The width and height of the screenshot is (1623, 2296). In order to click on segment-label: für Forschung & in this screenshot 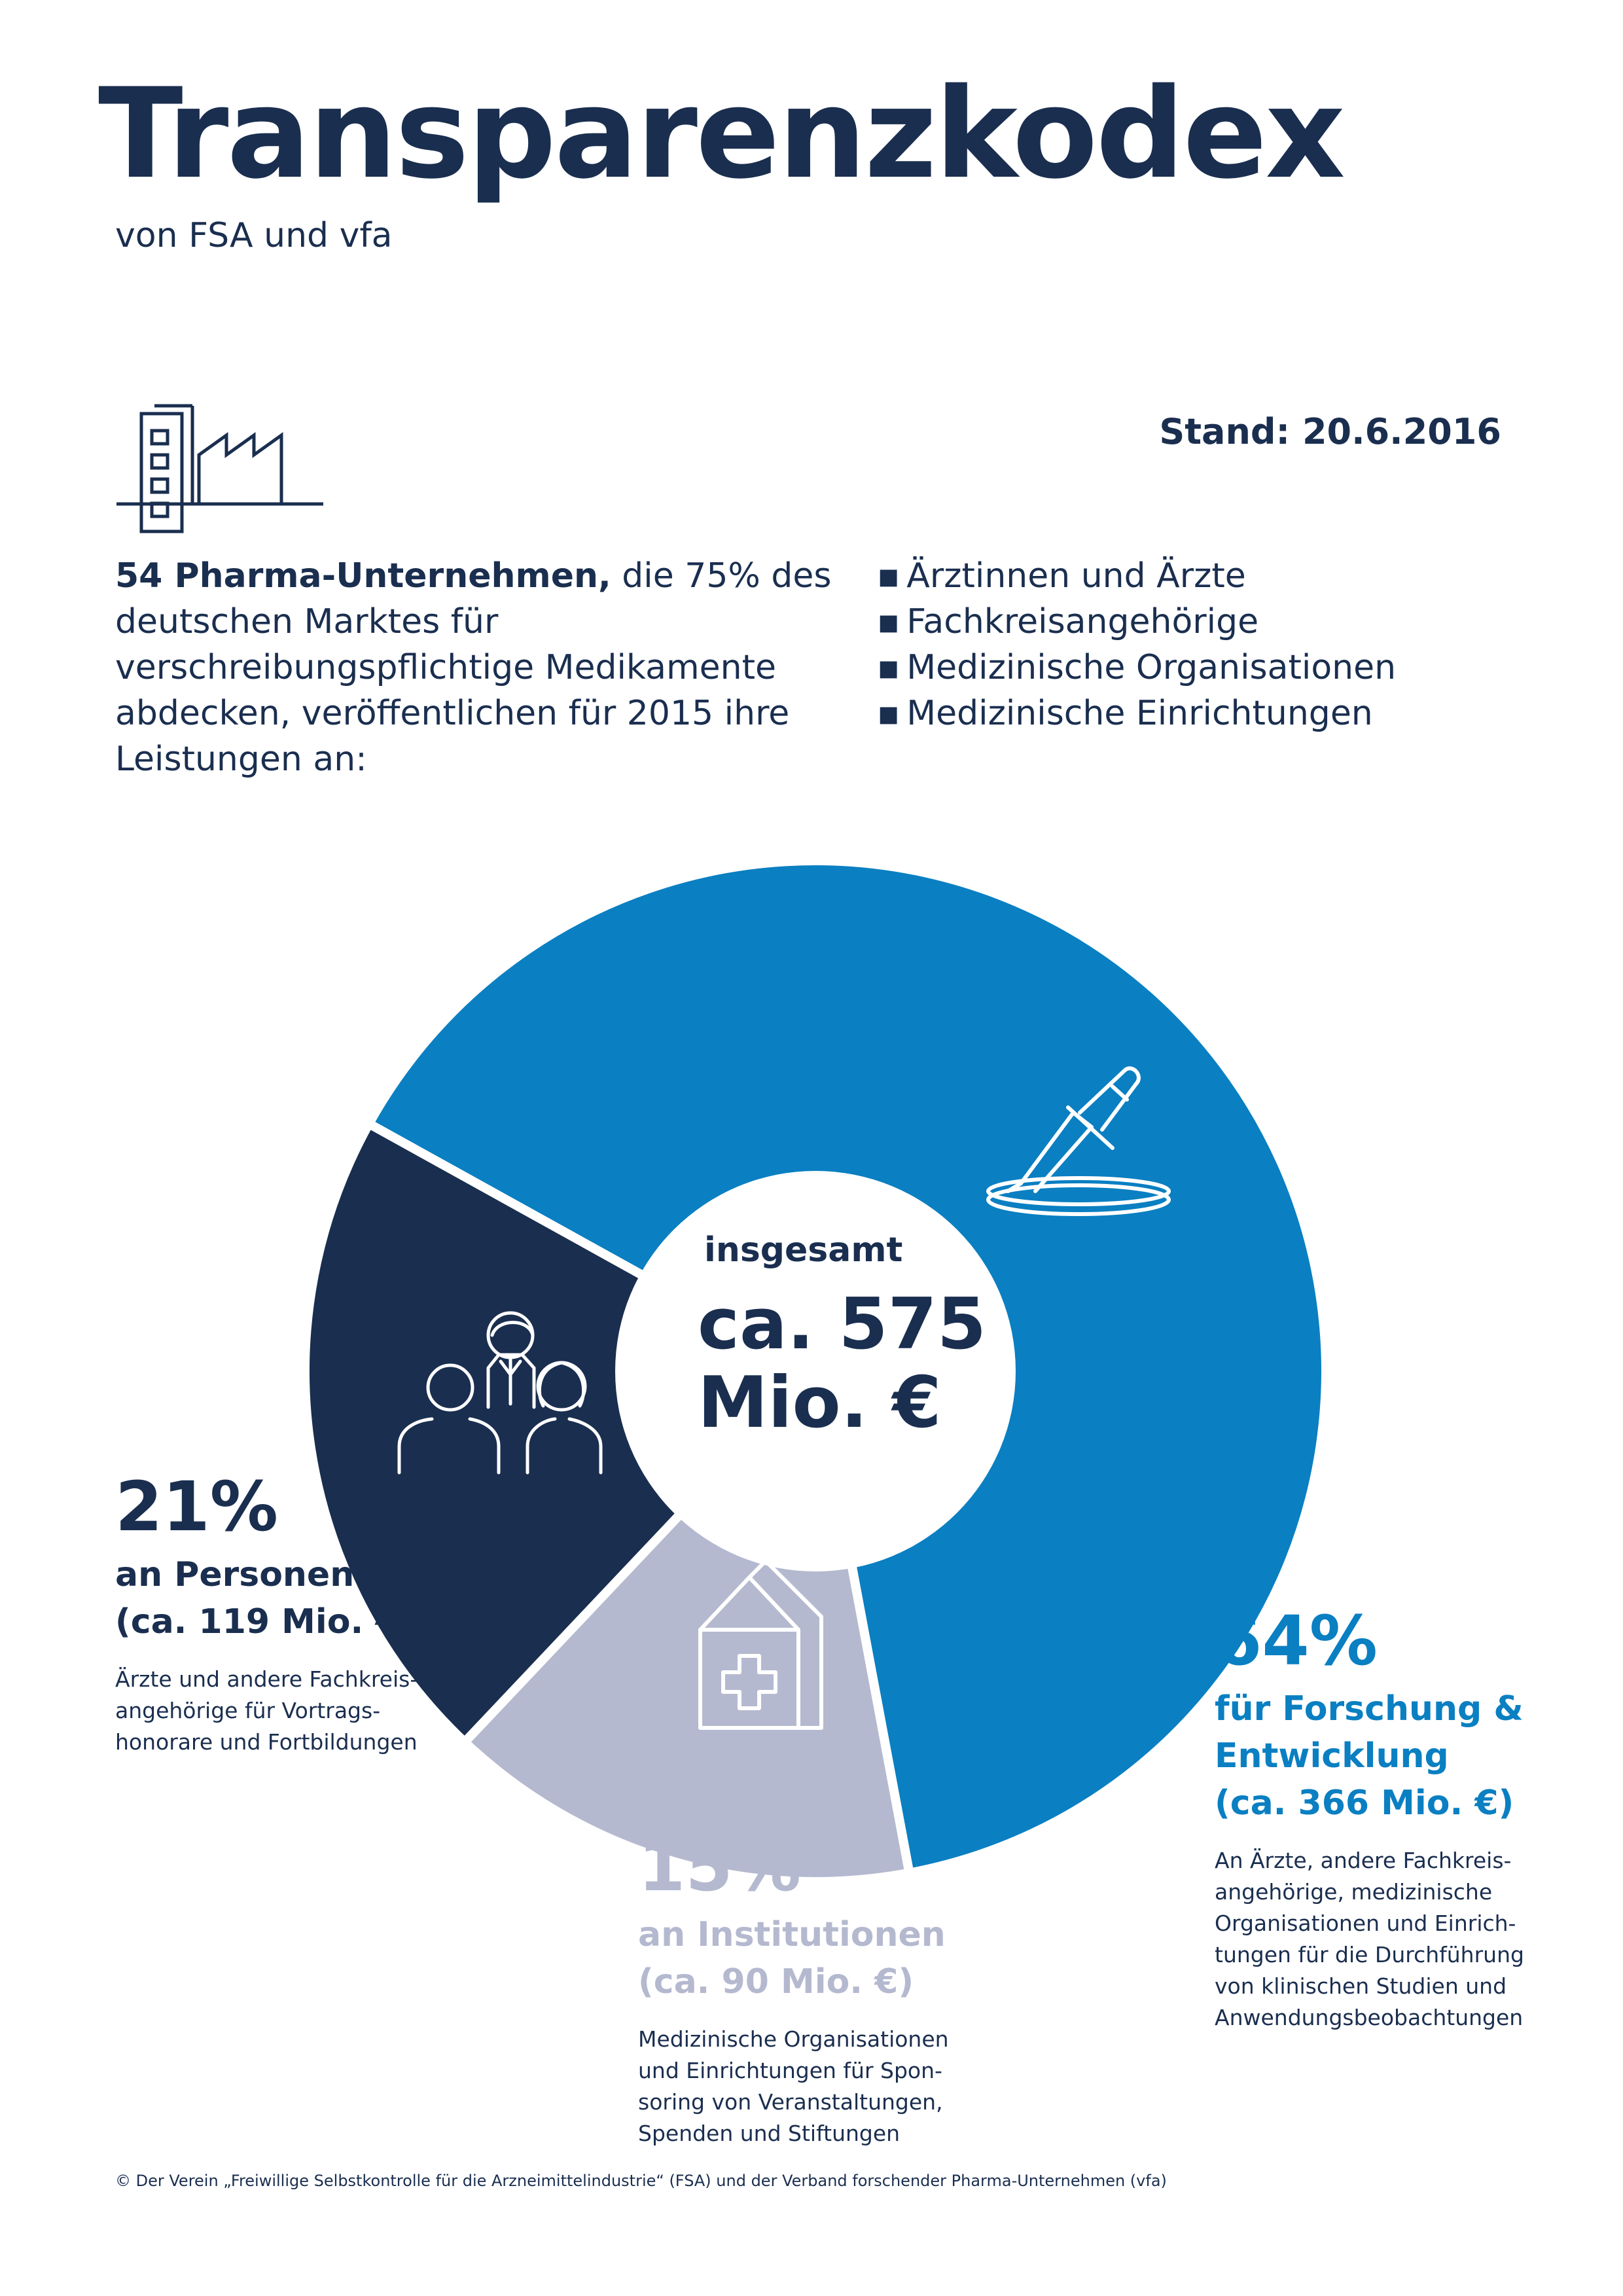, I will do `click(1370, 1709)`.